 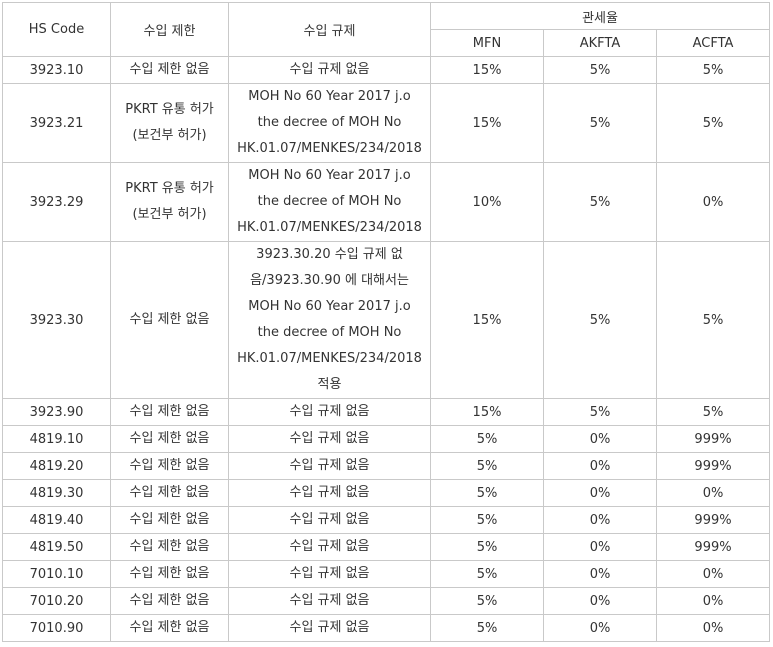 What do you see at coordinates (56, 601) in the screenshot?
I see `cell-hs-code: 7010.20` at bounding box center [56, 601].